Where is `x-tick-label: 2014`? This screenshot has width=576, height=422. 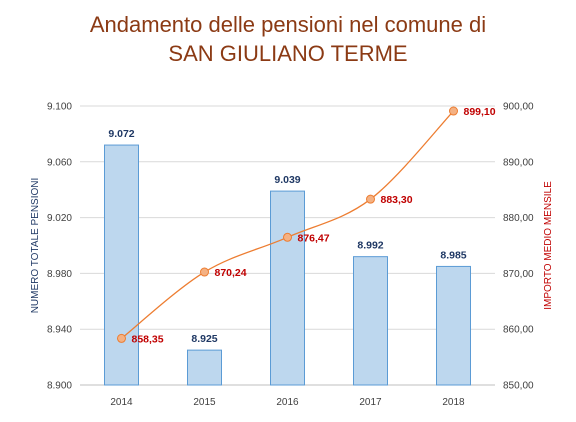
x-tick-label: 2014 is located at coordinates (121, 402).